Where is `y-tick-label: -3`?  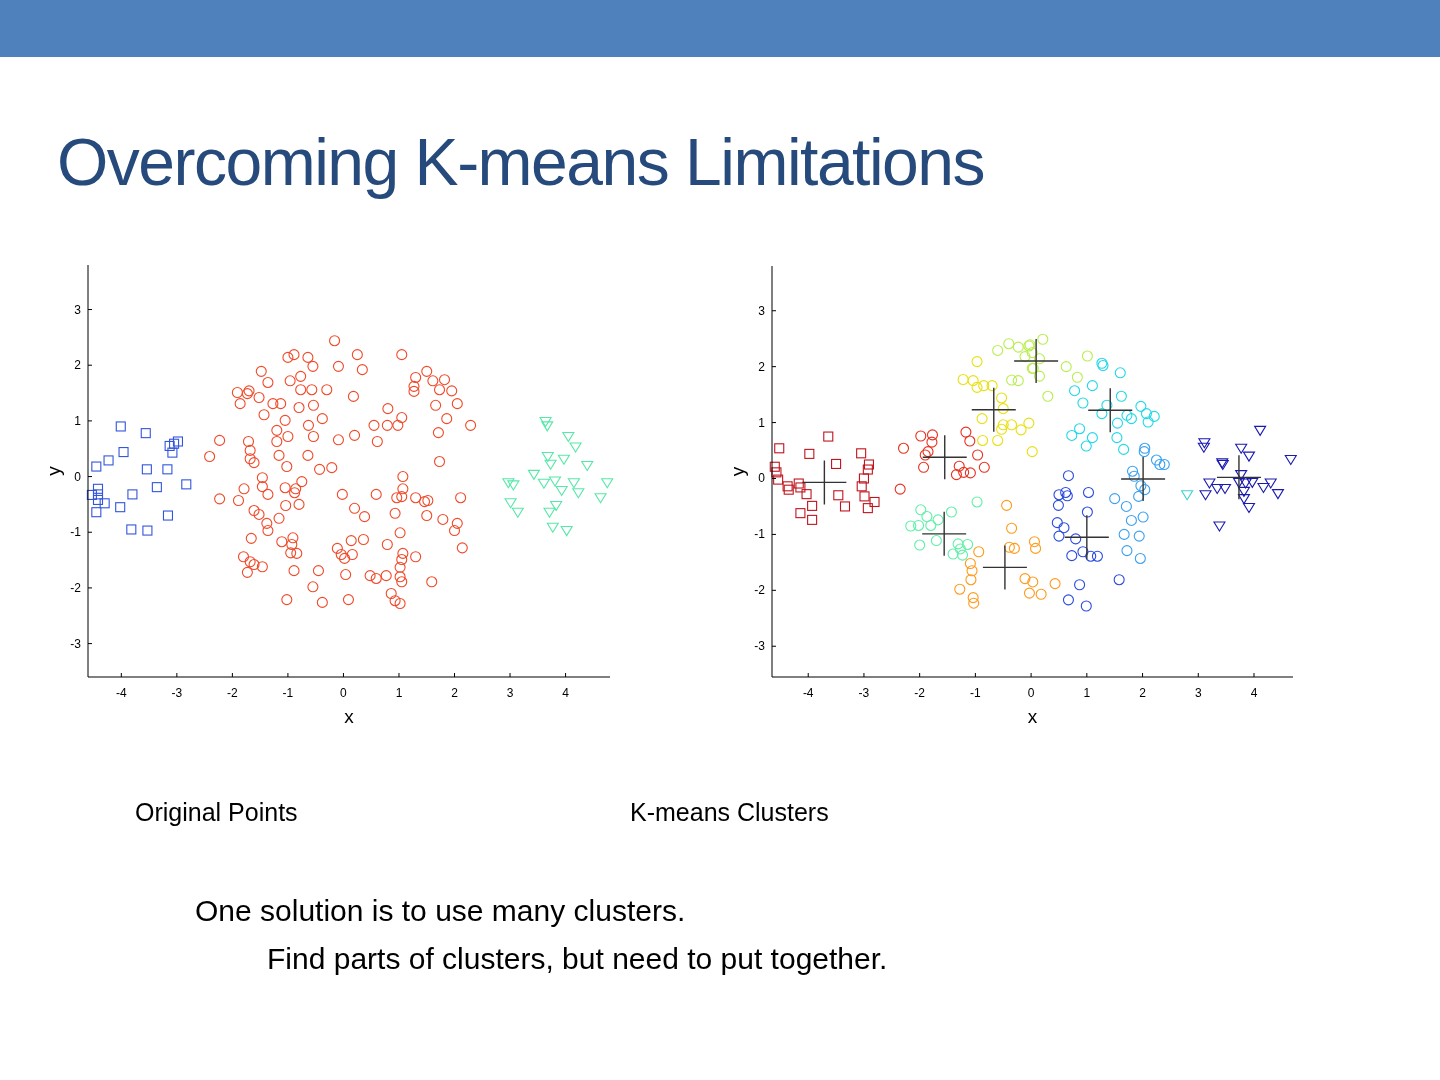
y-tick-label: -3 is located at coordinates (760, 646).